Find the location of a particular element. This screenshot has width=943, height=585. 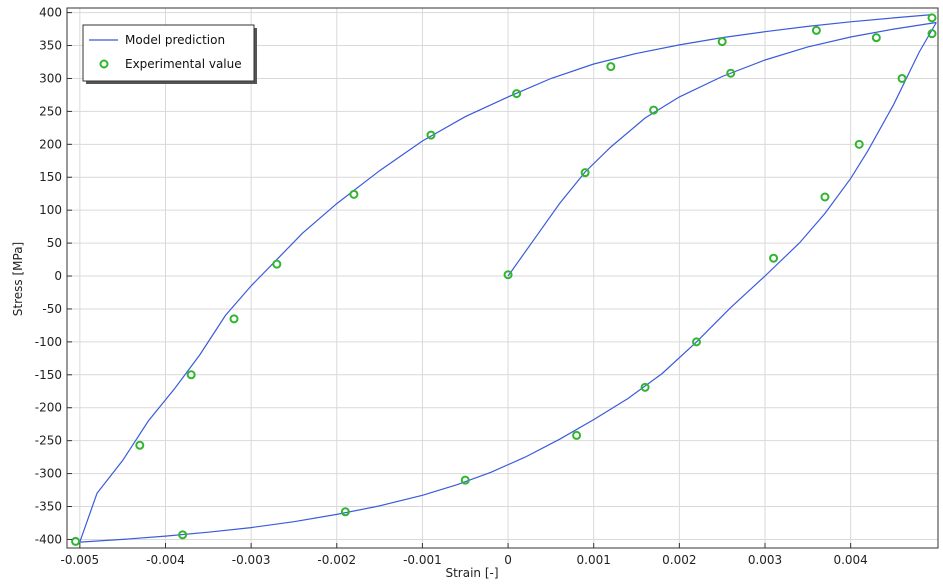

x-tick-label: -0.004 is located at coordinates (165, 560).